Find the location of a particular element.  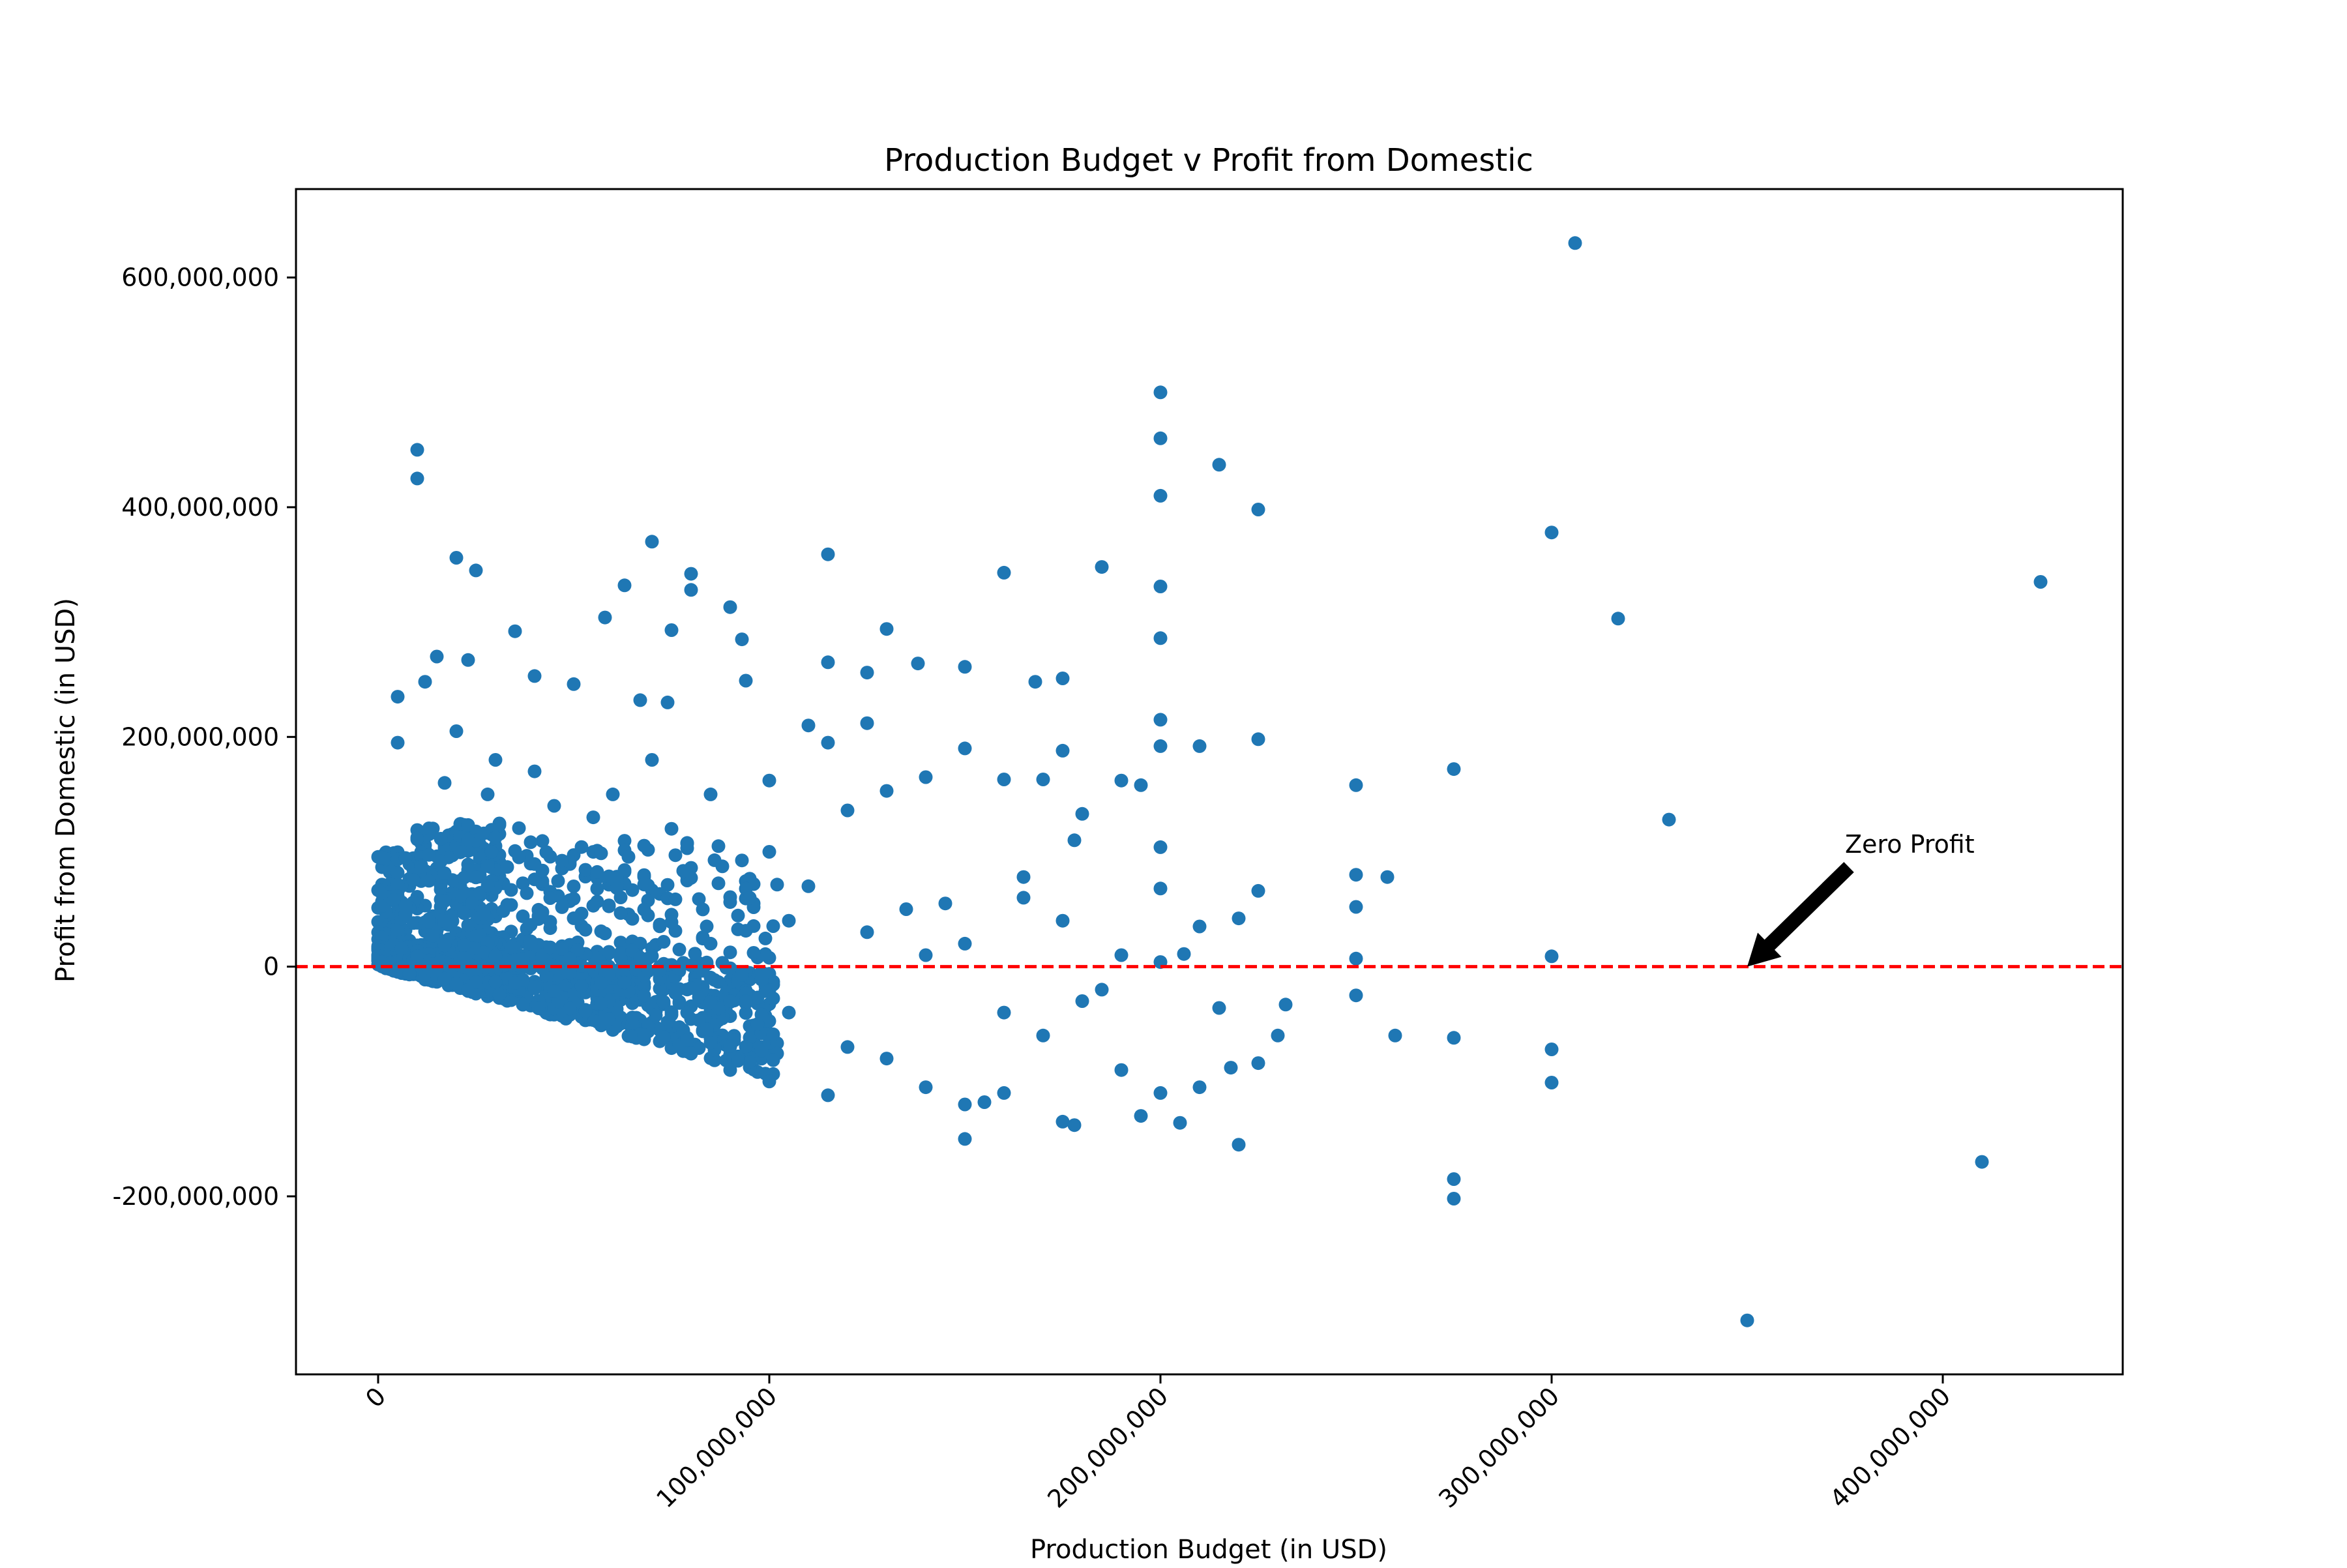

x-axis-label: Production Budget (in USD) is located at coordinates (1208, 1550).